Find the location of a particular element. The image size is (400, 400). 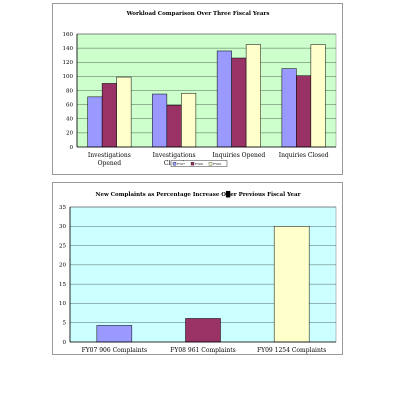

legend-label-fy08: FY08 is located at coordinates (199, 164).